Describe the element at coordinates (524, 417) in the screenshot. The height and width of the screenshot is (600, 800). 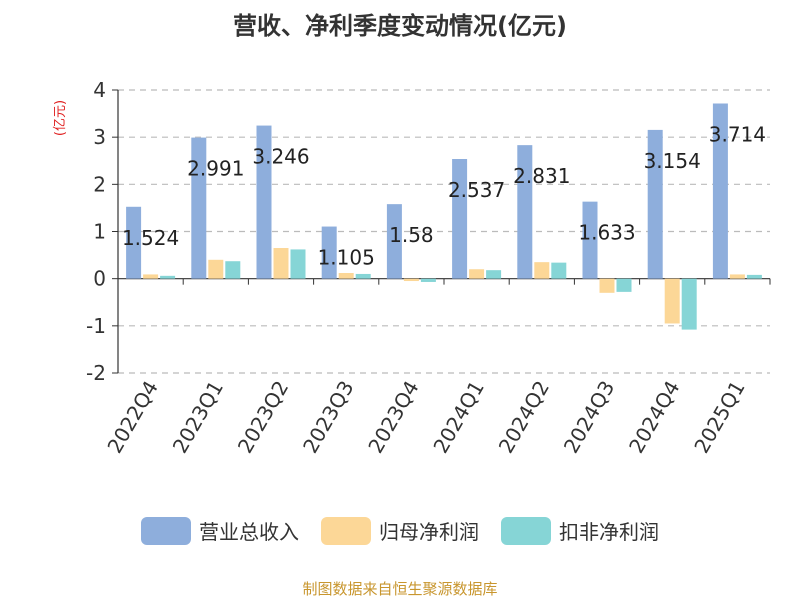
I see `x-tick-label: 2024Q2` at that location.